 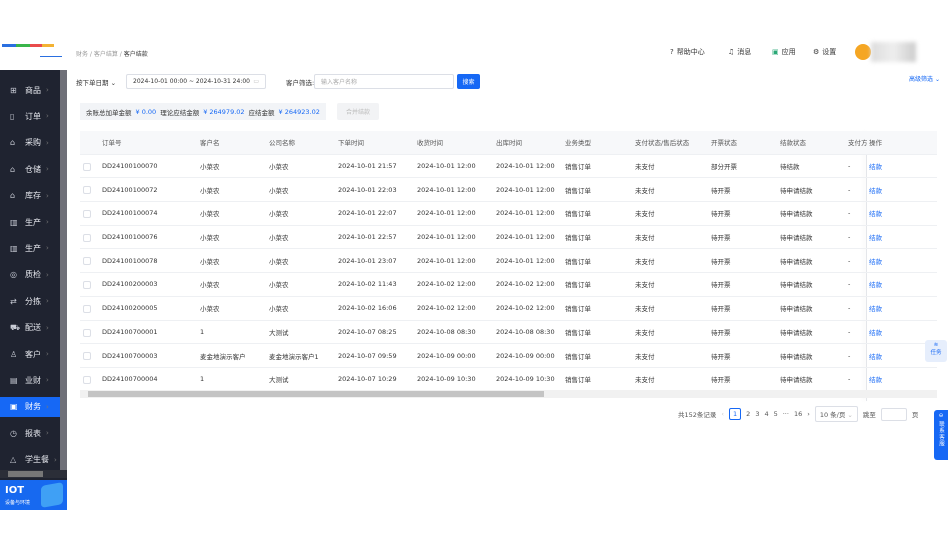 What do you see at coordinates (384, 81) in the screenshot?
I see `customer-search-input: 输入客户名称` at bounding box center [384, 81].